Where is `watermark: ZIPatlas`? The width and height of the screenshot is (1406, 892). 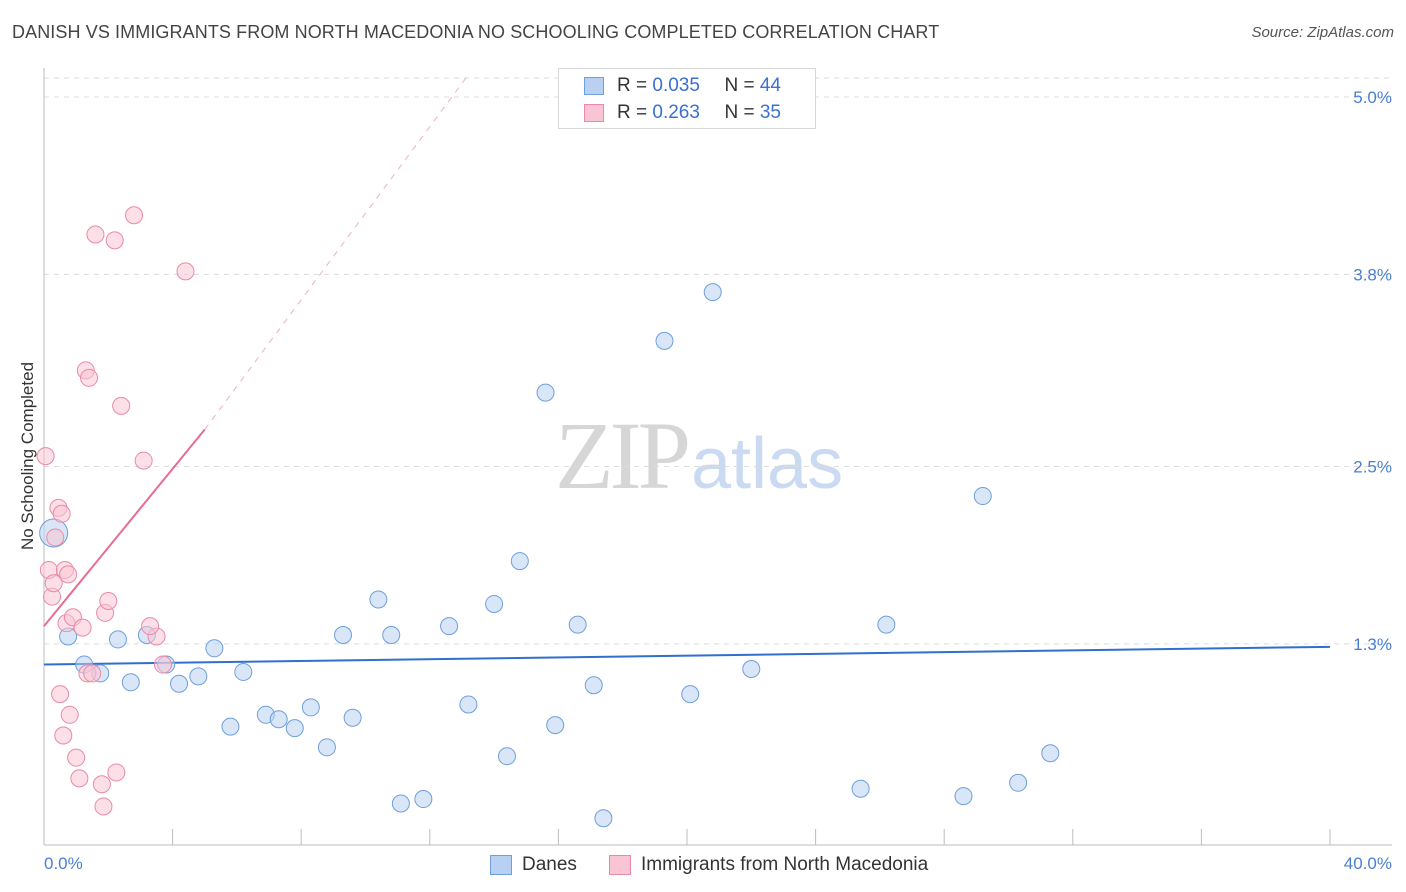 watermark: ZIPatlas is located at coordinates (699, 455).